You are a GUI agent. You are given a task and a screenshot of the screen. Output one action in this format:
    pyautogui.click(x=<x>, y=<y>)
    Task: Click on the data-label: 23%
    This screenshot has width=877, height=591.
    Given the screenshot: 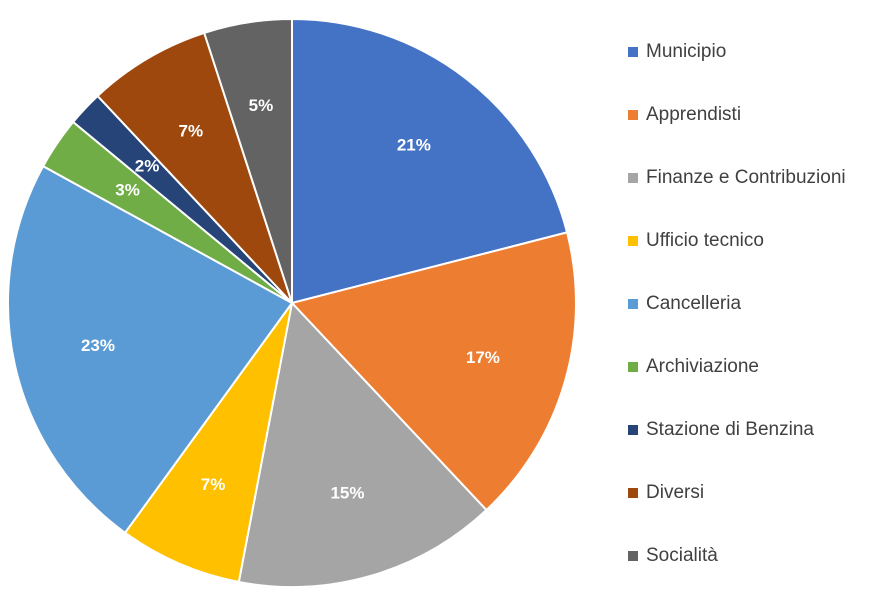 What is the action you would take?
    pyautogui.click(x=98, y=345)
    